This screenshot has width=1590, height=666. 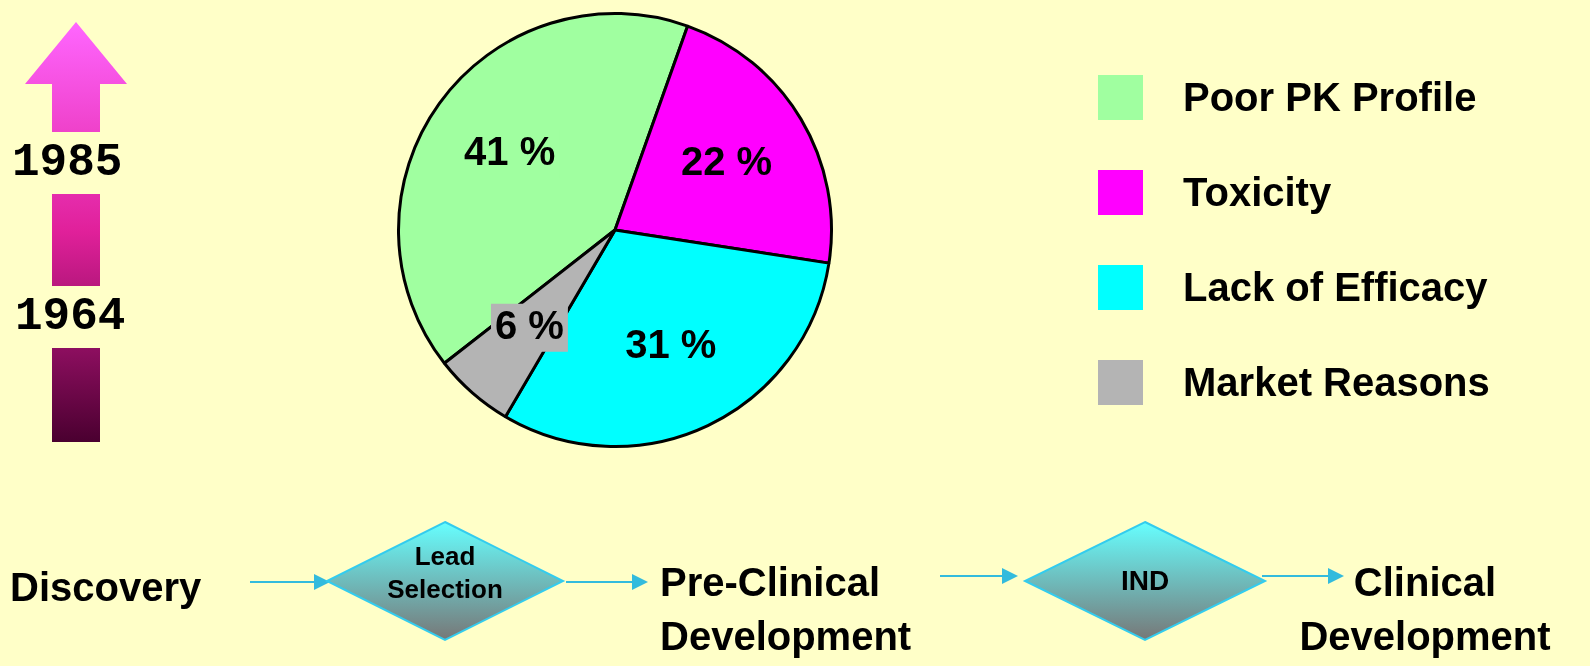 What do you see at coordinates (1335, 287) in the screenshot?
I see `legend-label: Lack of Efficacy` at bounding box center [1335, 287].